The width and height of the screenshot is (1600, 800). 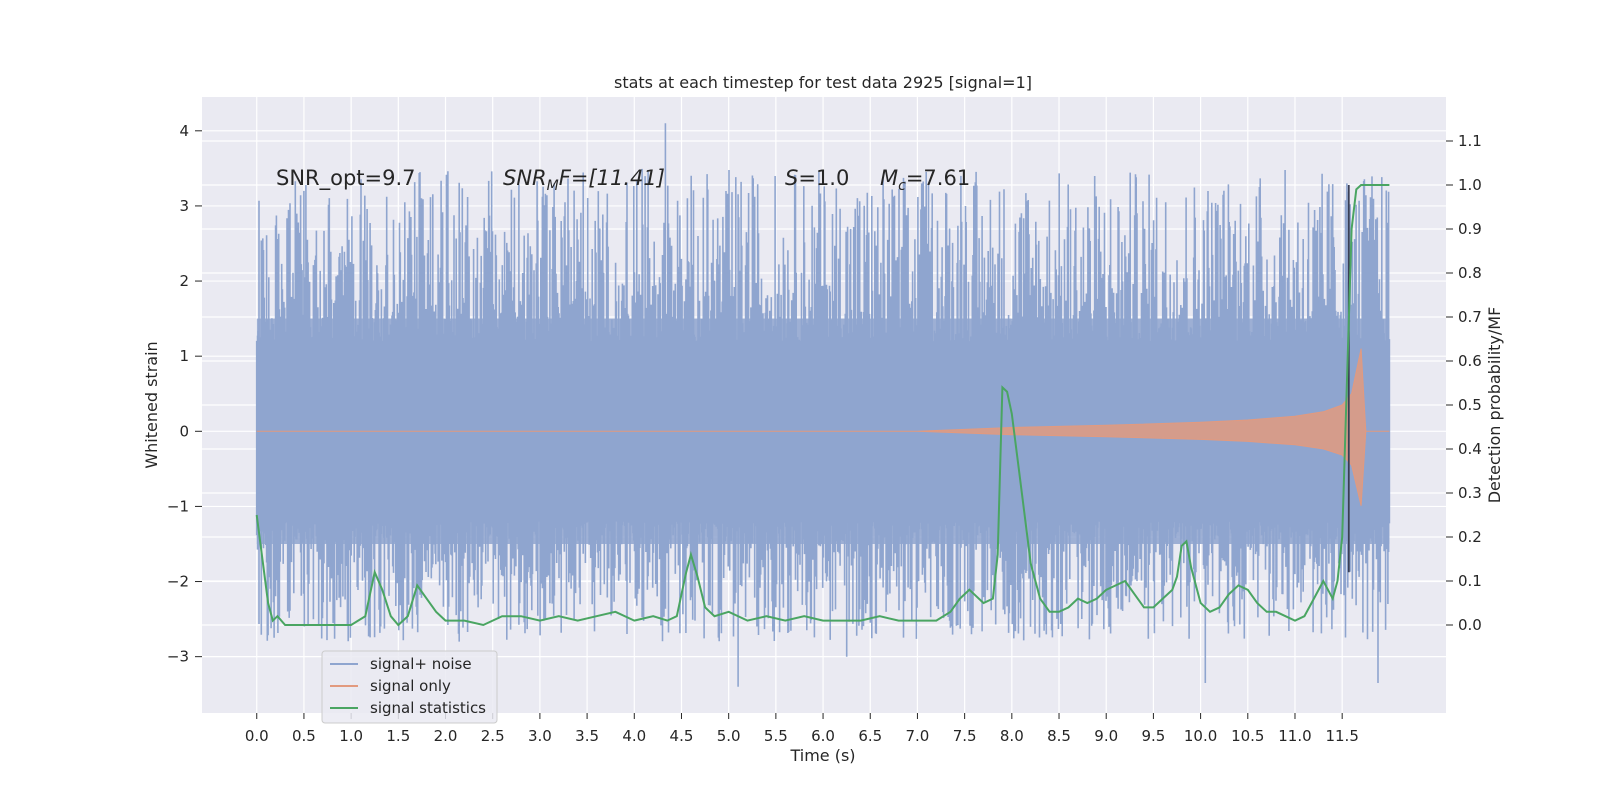 I want to click on x-axis-label: Time (s), so click(x=822, y=755).